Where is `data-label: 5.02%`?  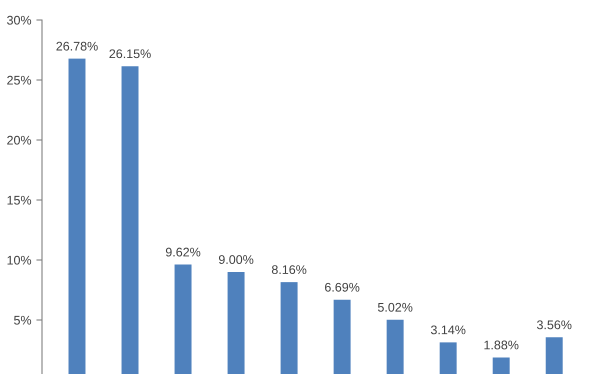 data-label: 5.02% is located at coordinates (395, 307).